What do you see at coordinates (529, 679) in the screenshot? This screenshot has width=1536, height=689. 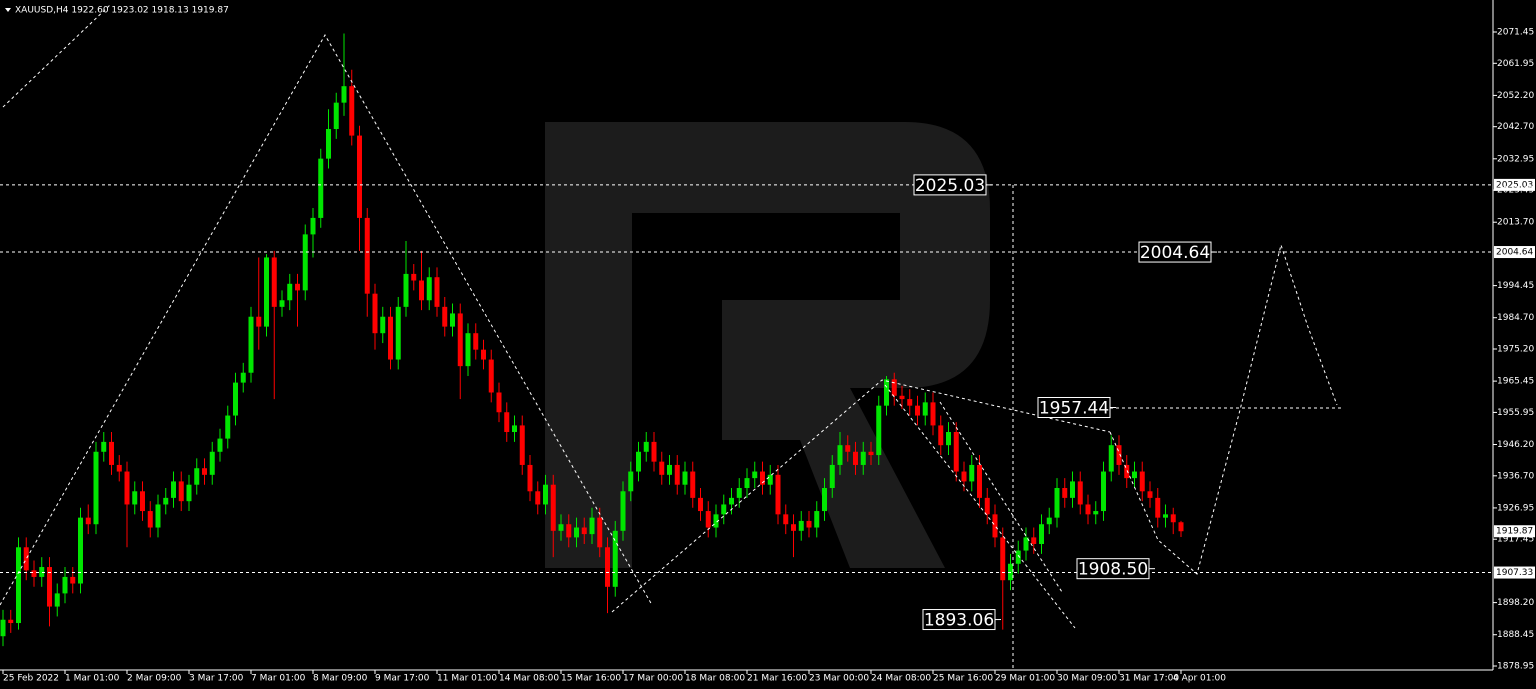 I see `x-tick-label: 14 Mar 08:00` at bounding box center [529, 679].